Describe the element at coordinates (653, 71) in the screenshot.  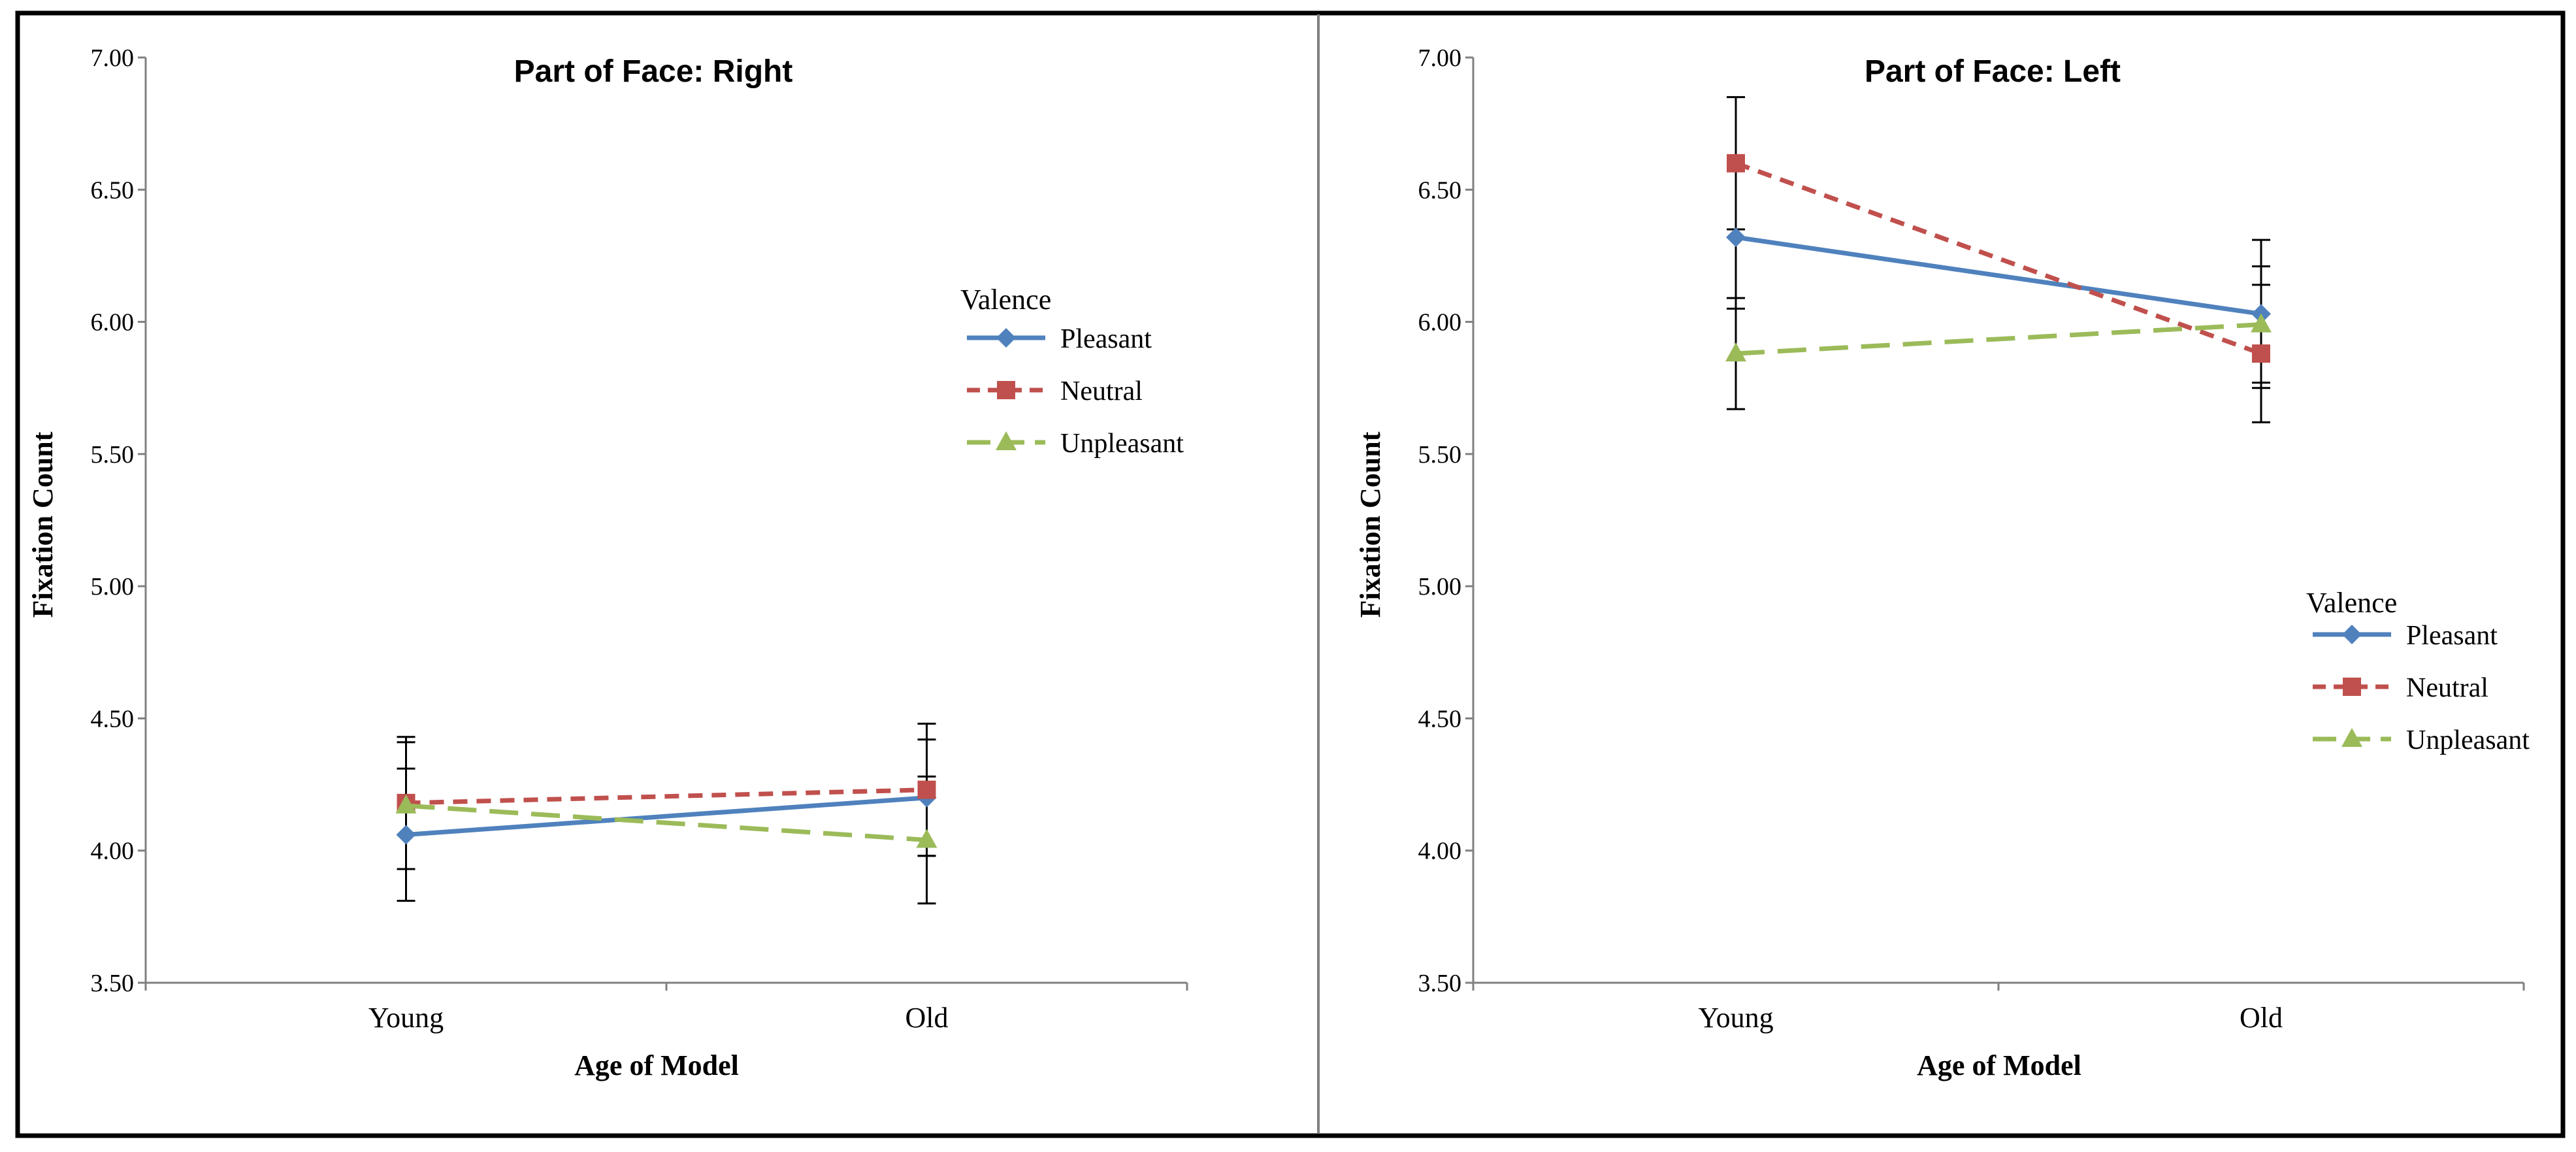
I see `chart-title: Part of Face: Right` at that location.